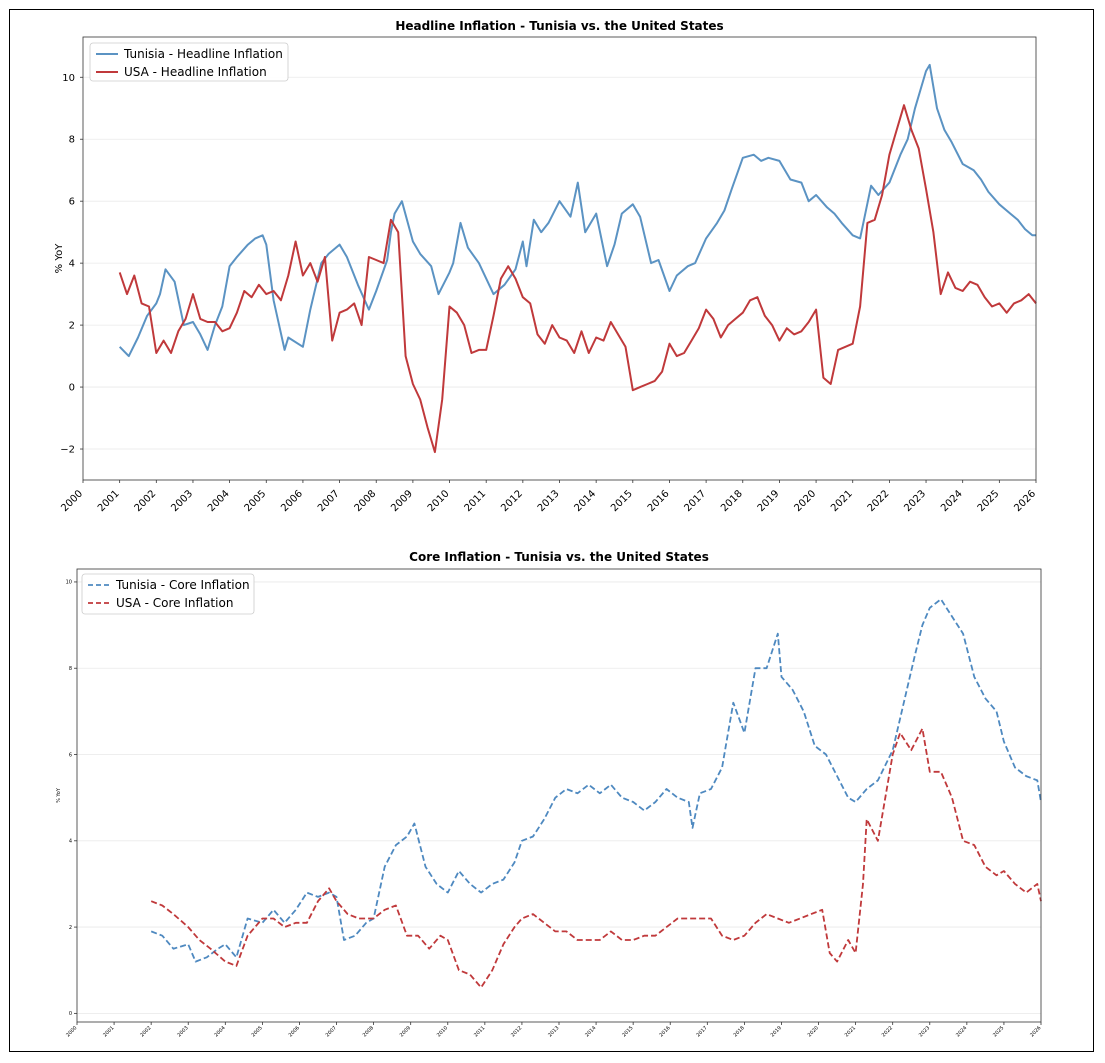 This screenshot has height=1063, width=1105. What do you see at coordinates (182, 585) in the screenshot?
I see `legend-label: Tunisia - Core Inflation` at bounding box center [182, 585].